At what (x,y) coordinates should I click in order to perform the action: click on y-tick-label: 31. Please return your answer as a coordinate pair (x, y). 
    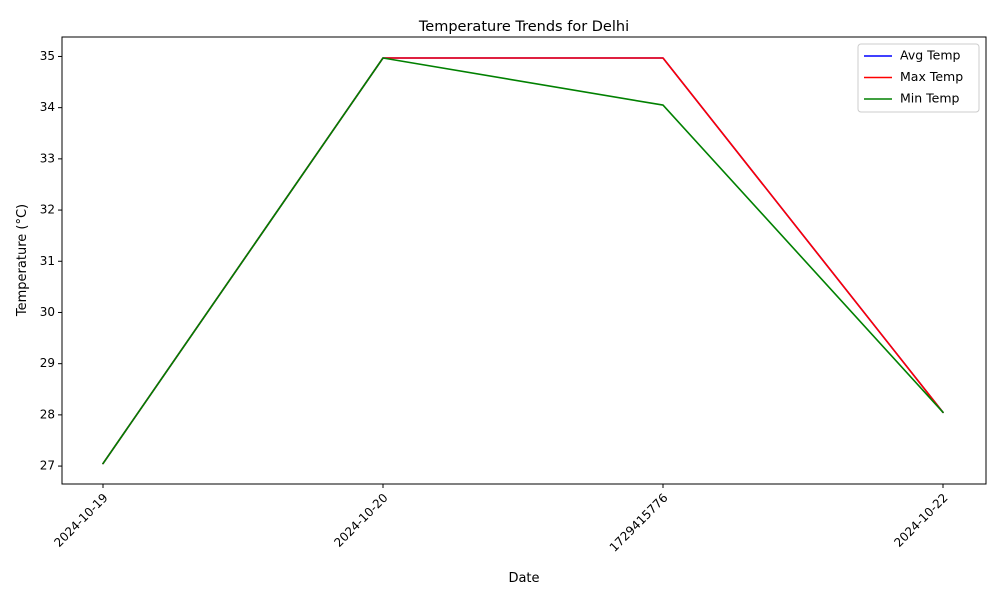
    Looking at the image, I should click on (47, 261).